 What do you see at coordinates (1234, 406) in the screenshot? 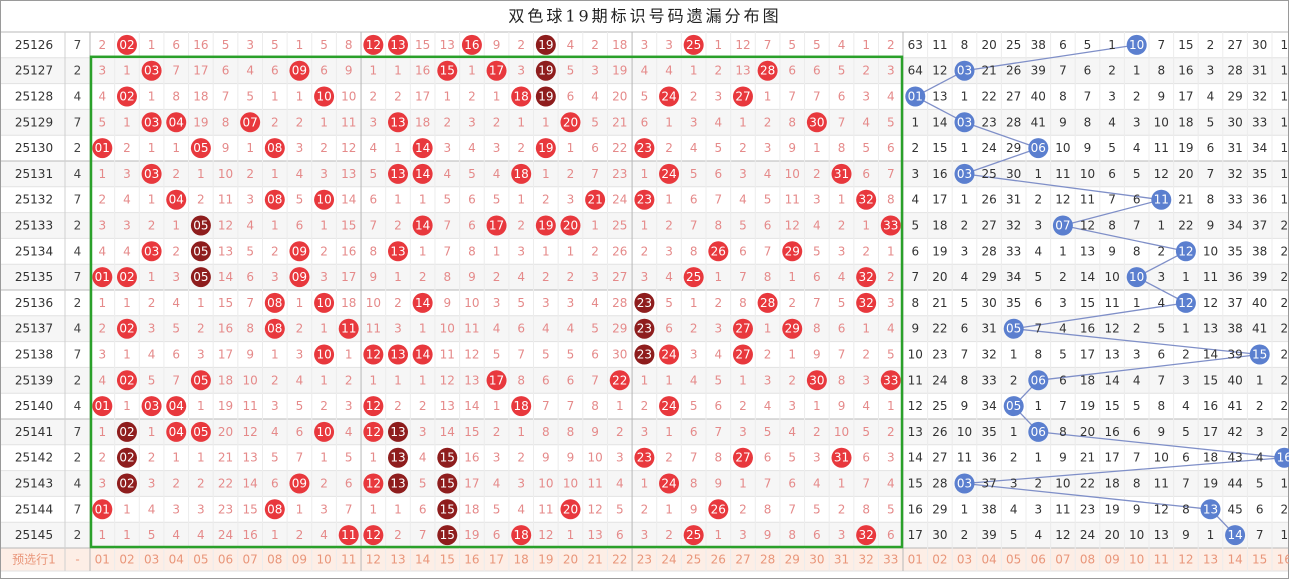
I see `blue-omission: 41` at bounding box center [1234, 406].